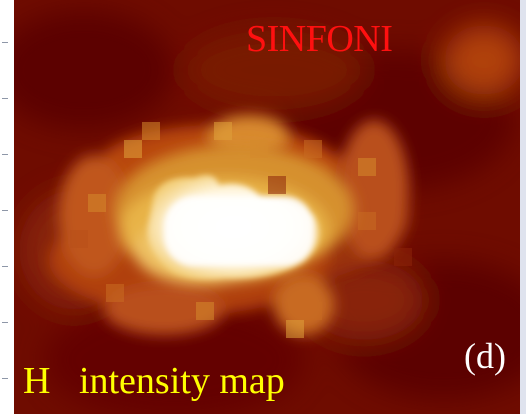  I want to click on axis-ticks, so click(7, 207).